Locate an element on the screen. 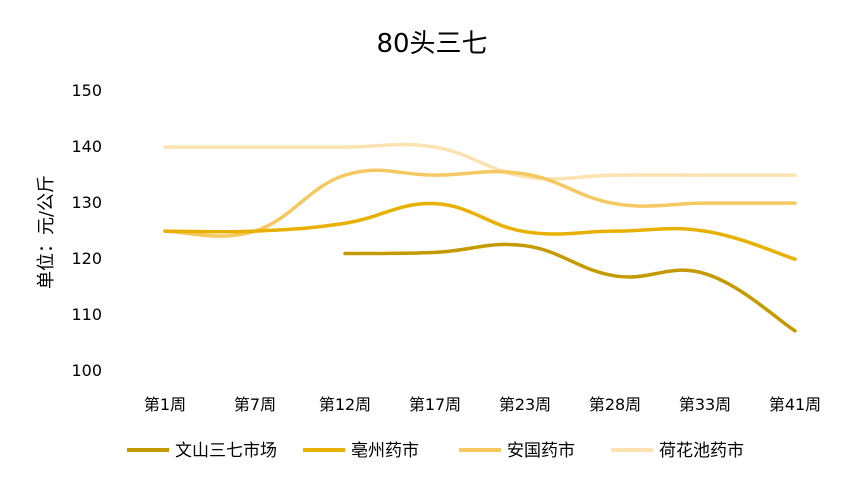 The height and width of the screenshot is (479, 864). x-tick-label: 第17周 is located at coordinates (435, 404).